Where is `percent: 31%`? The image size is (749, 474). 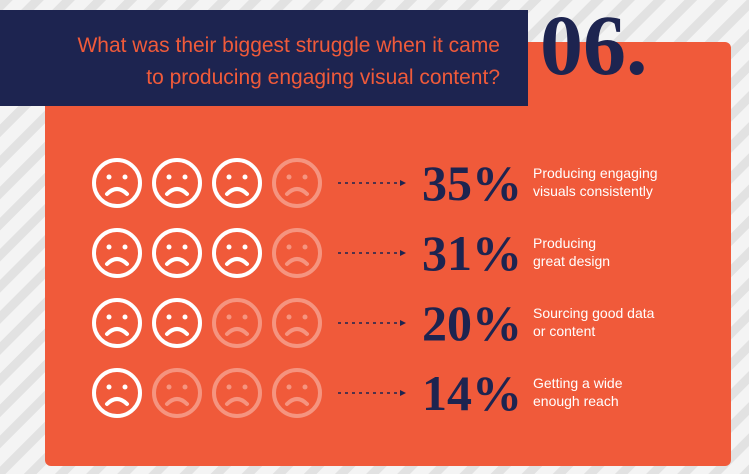 percent: 31% is located at coordinates (472, 253).